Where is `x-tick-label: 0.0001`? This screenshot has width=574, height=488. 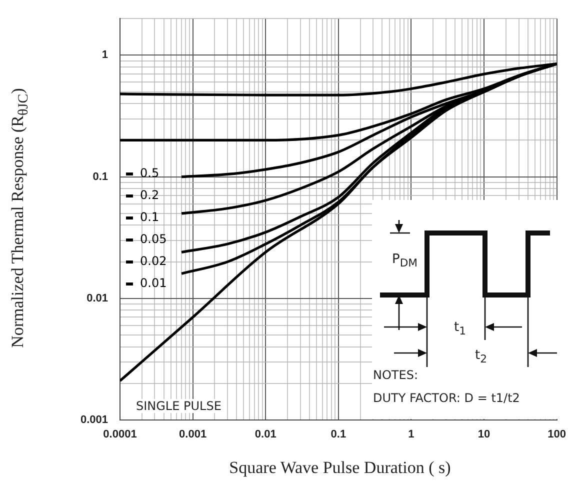 x-tick-label: 0.0001 is located at coordinates (120, 434).